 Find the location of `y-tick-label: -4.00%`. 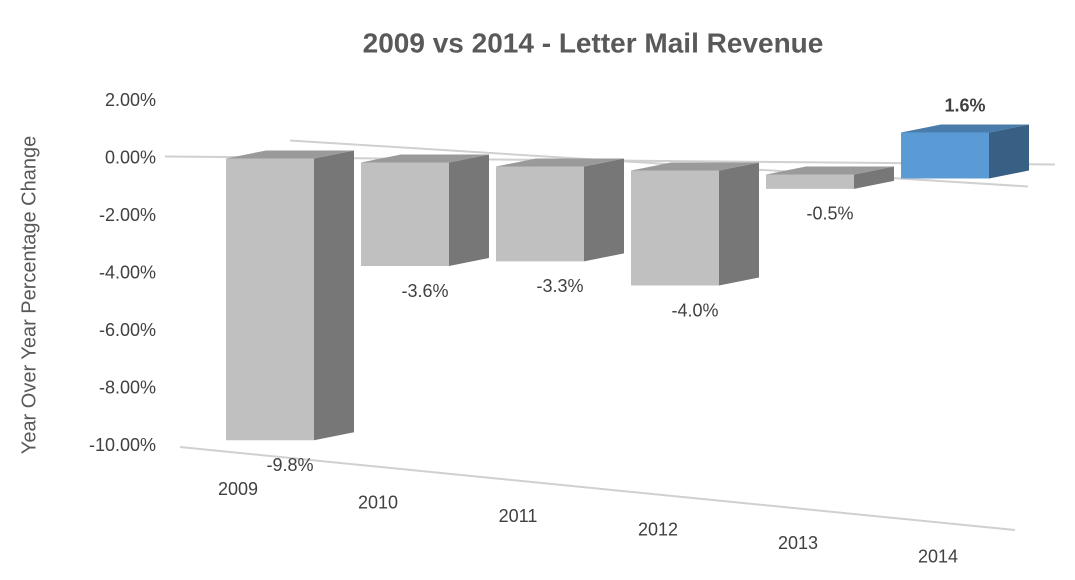

y-tick-label: -4.00% is located at coordinates (127, 272).